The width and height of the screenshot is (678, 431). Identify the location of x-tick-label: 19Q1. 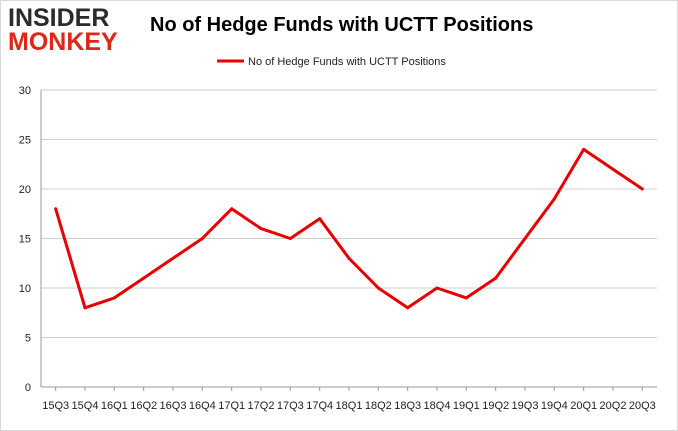
(466, 406).